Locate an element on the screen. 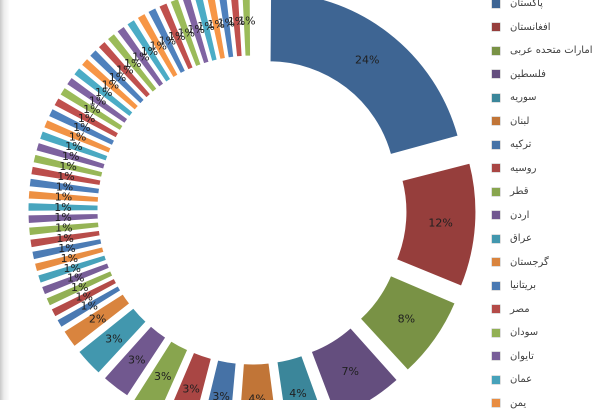 The height and width of the screenshot is (415, 600). legend-label: پاکستان is located at coordinates (526, 4).